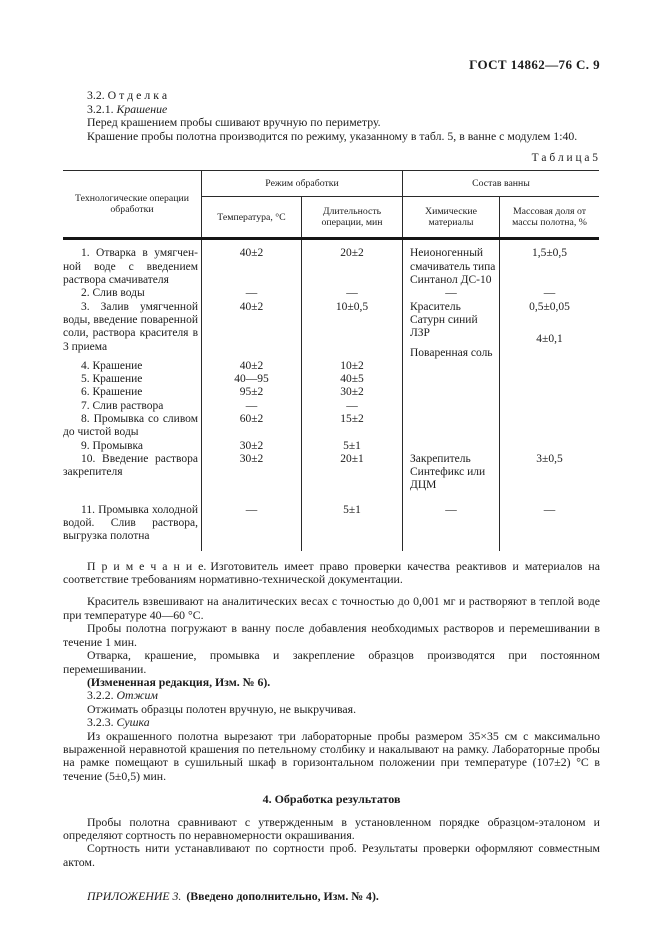 The image size is (661, 936). What do you see at coordinates (132, 446) in the screenshot?
I see `cell-operation: 9. Промывка` at bounding box center [132, 446].